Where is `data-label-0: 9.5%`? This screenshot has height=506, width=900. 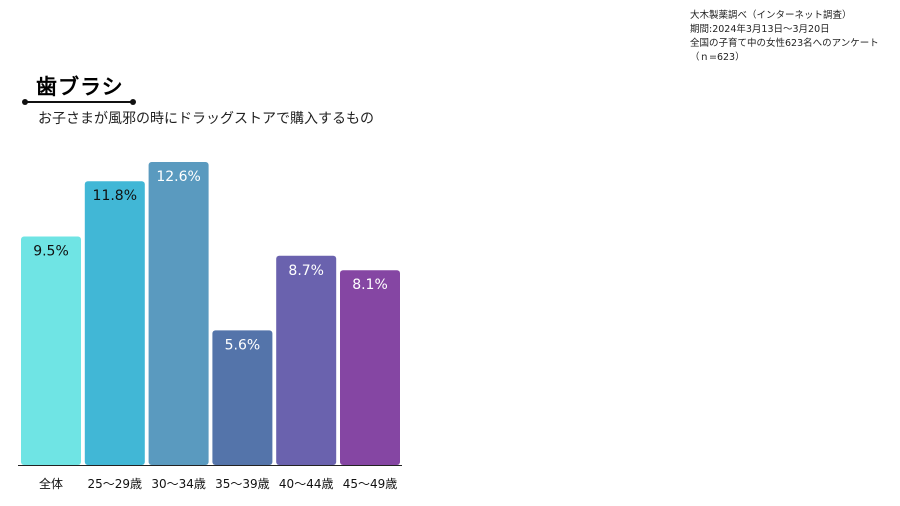 data-label-0: 9.5% is located at coordinates (51, 252).